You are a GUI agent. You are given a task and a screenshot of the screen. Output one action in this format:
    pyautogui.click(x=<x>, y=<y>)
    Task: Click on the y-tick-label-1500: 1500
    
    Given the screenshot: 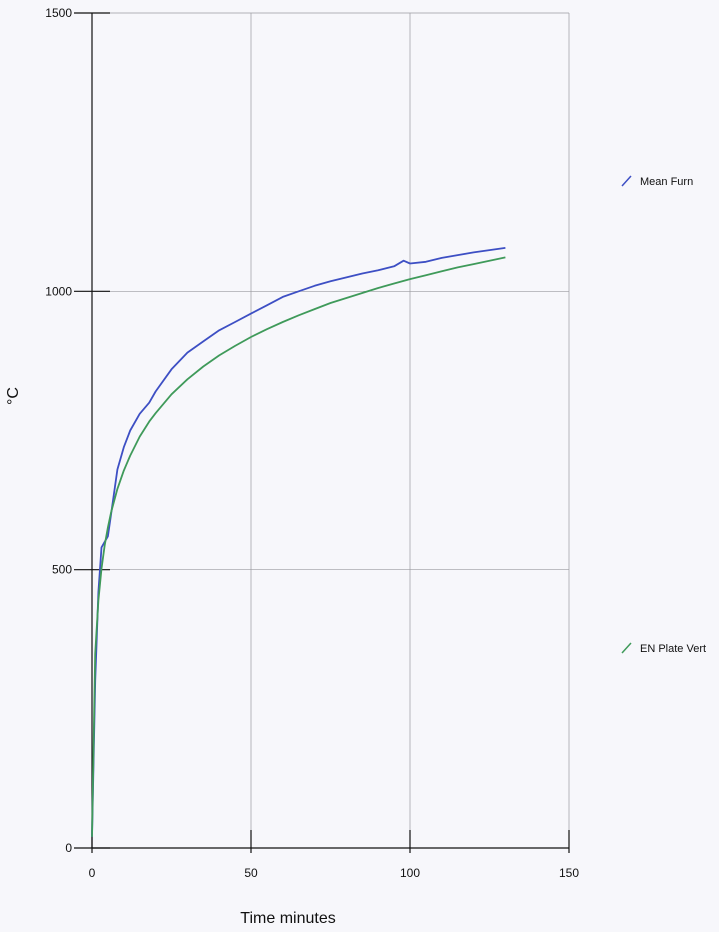 What is the action you would take?
    pyautogui.click(x=58, y=13)
    